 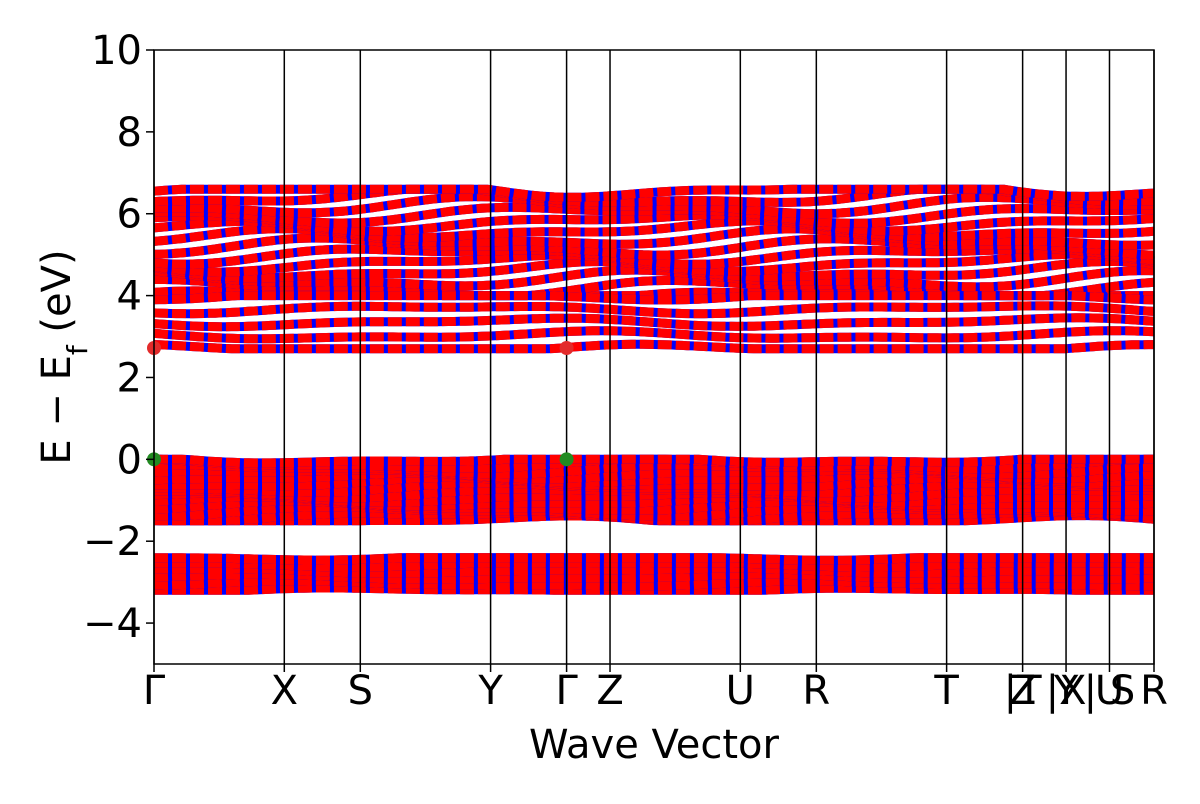 What do you see at coordinates (566, 459) in the screenshot?
I see `vbm-marker` at bounding box center [566, 459].